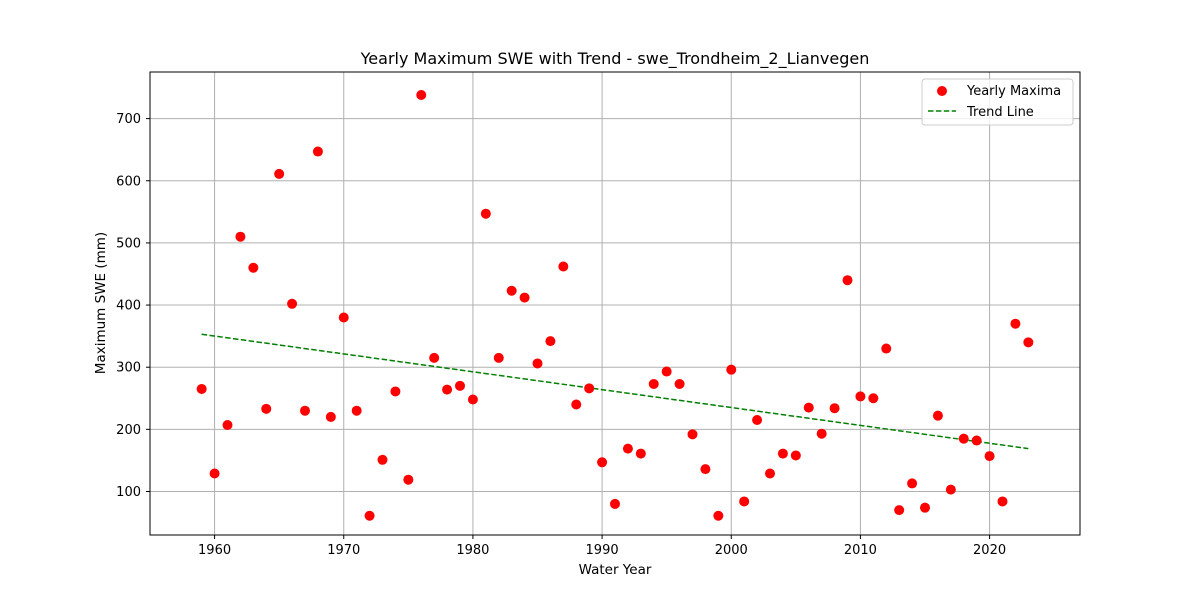 The width and height of the screenshot is (1200, 600). What do you see at coordinates (860, 550) in the screenshot?
I see `x-tick-label: 2010` at bounding box center [860, 550].